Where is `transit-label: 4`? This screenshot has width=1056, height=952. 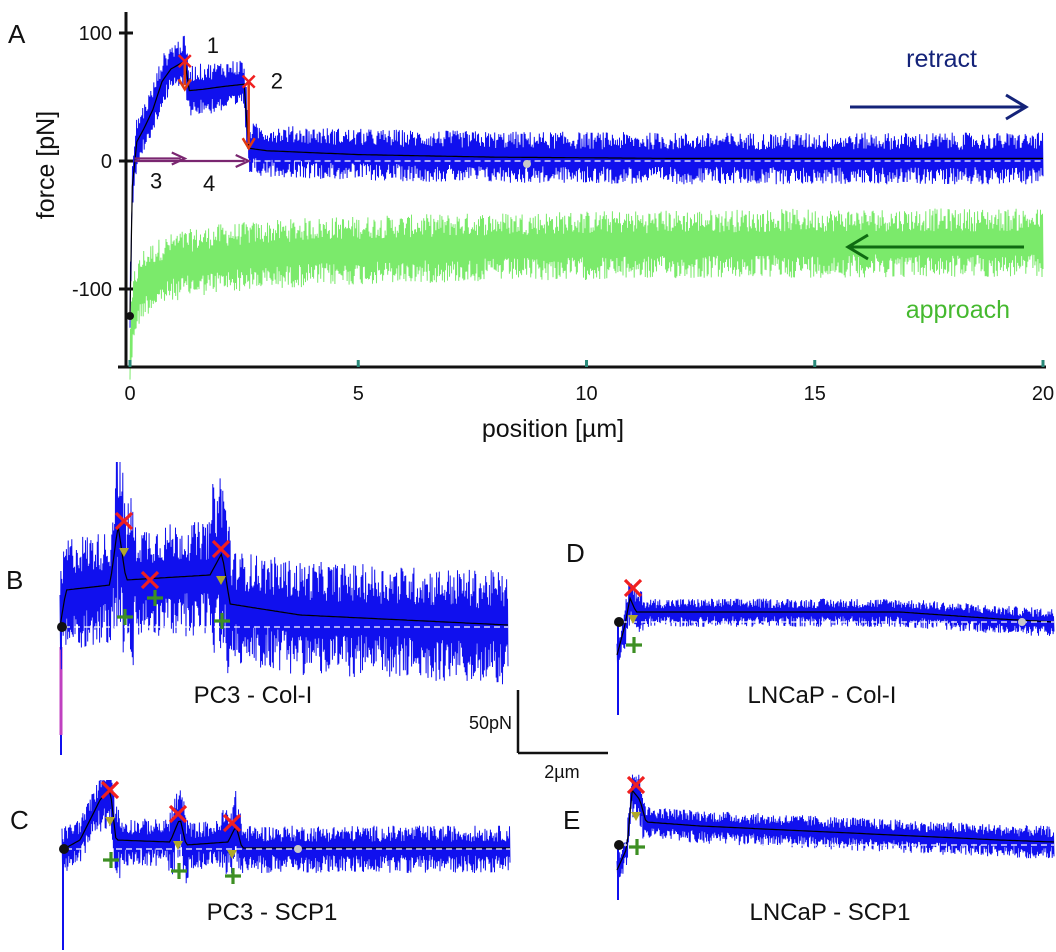 transit-label: 4 is located at coordinates (209, 183).